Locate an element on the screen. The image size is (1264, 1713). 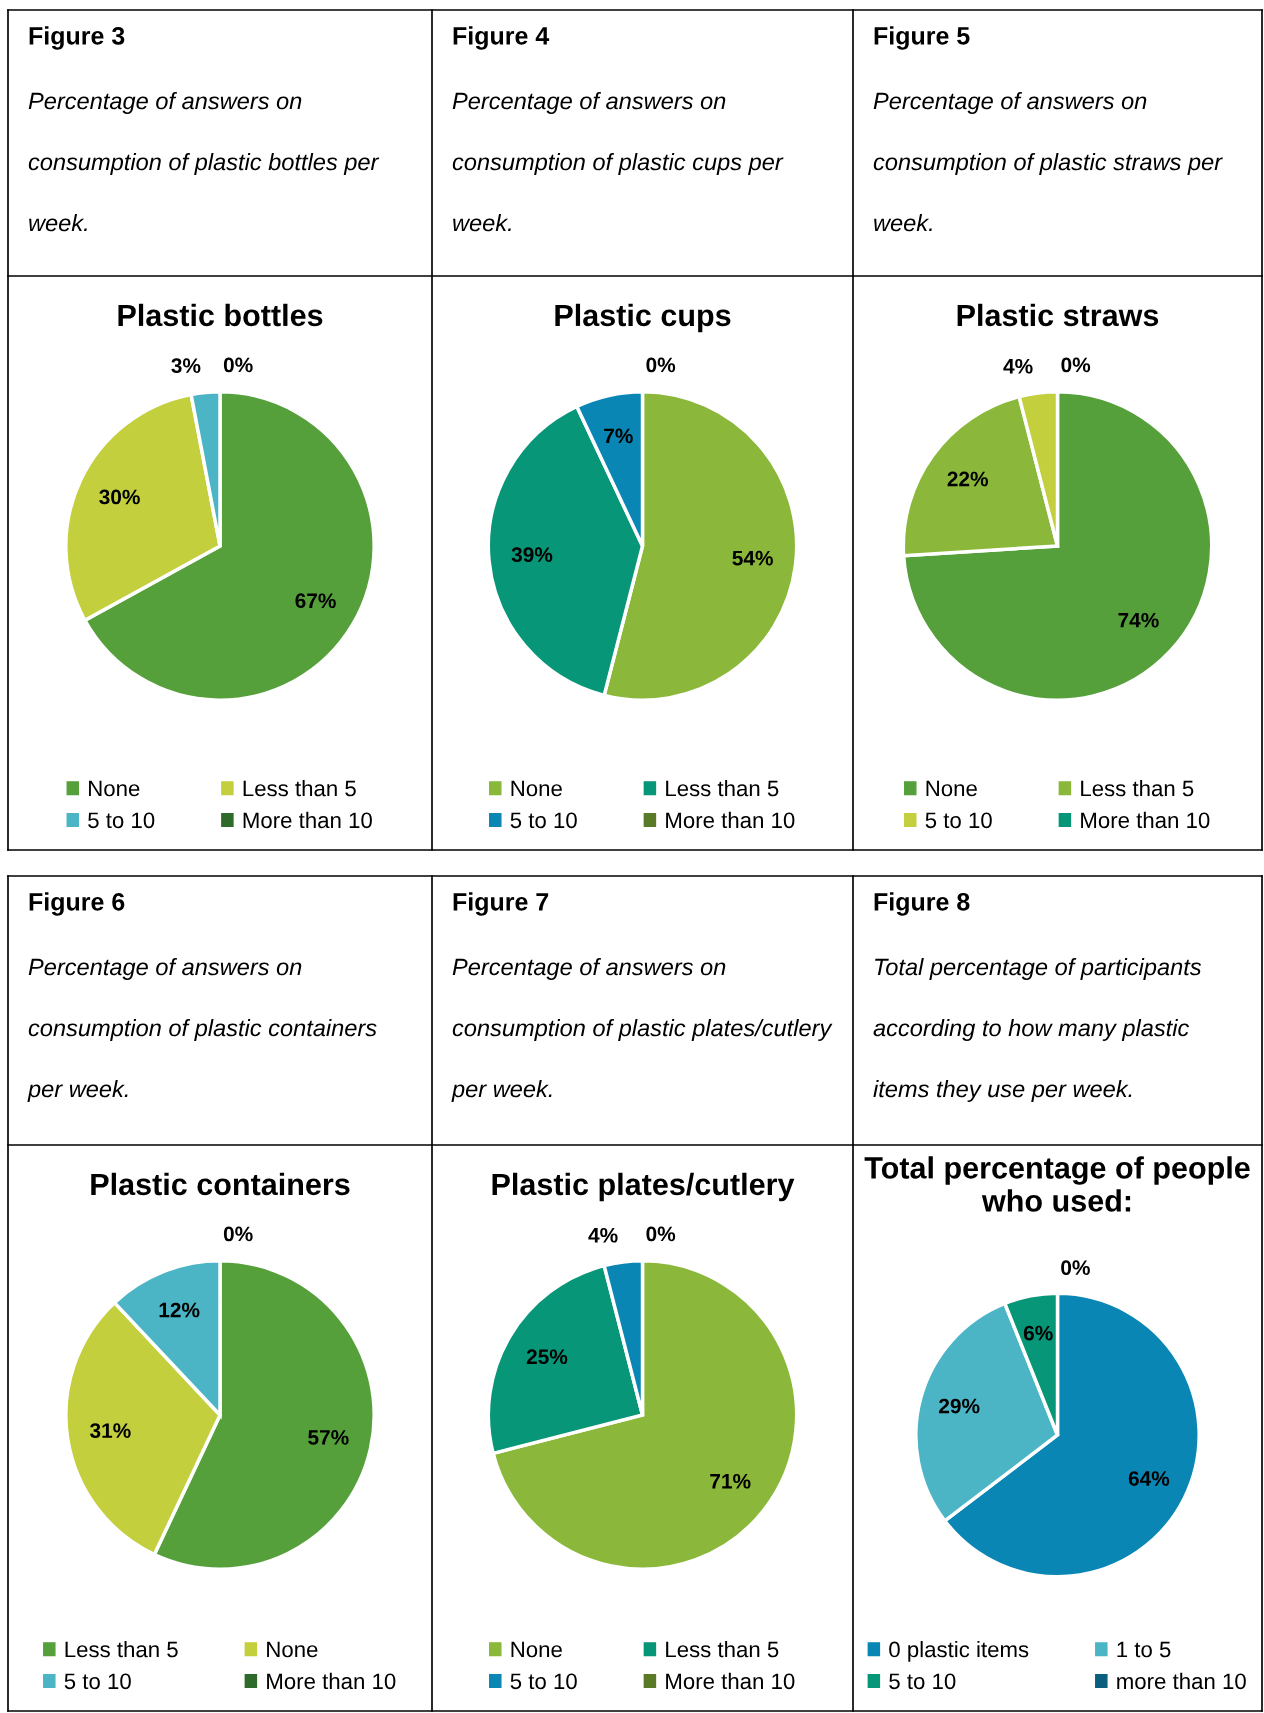
data-label: 12% is located at coordinates (179, 1310).